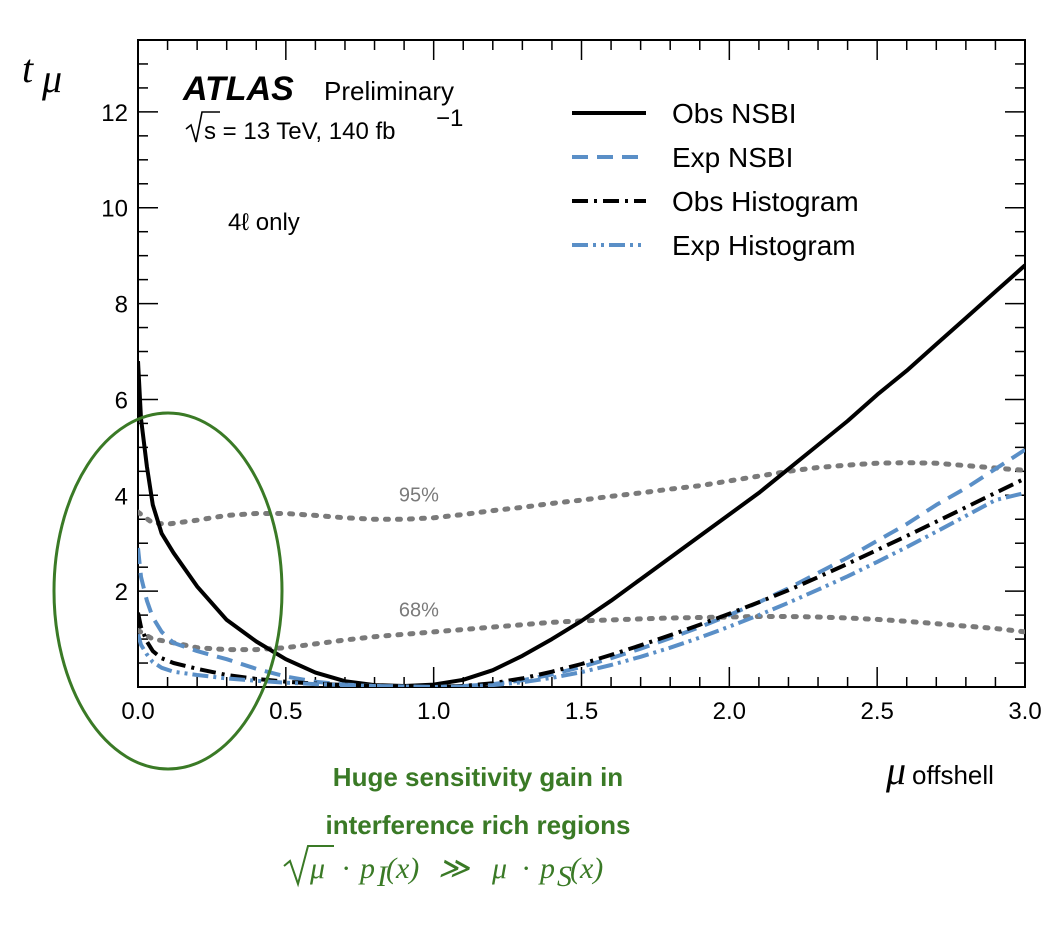  What do you see at coordinates (121, 496) in the screenshot?
I see `y-tick-label: 4` at bounding box center [121, 496].